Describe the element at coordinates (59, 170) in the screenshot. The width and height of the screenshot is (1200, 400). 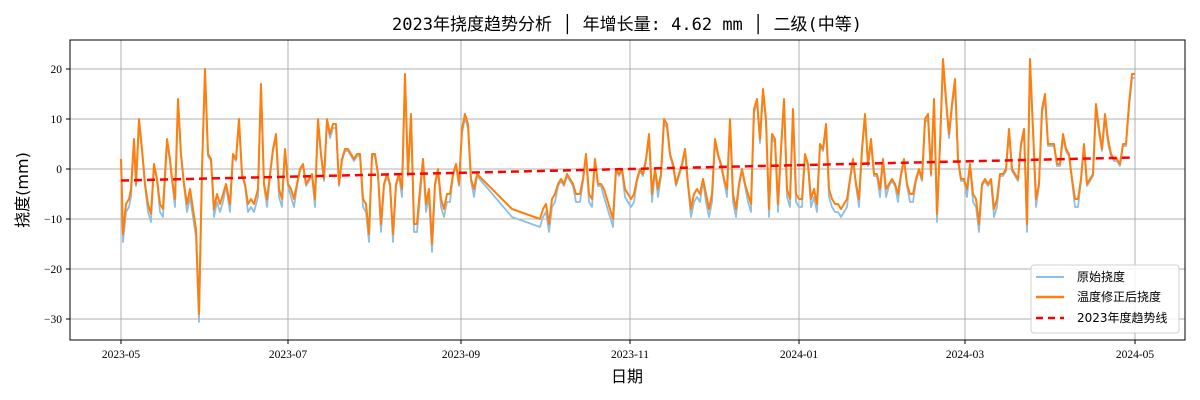
I see `y-tick-label: 0` at that location.